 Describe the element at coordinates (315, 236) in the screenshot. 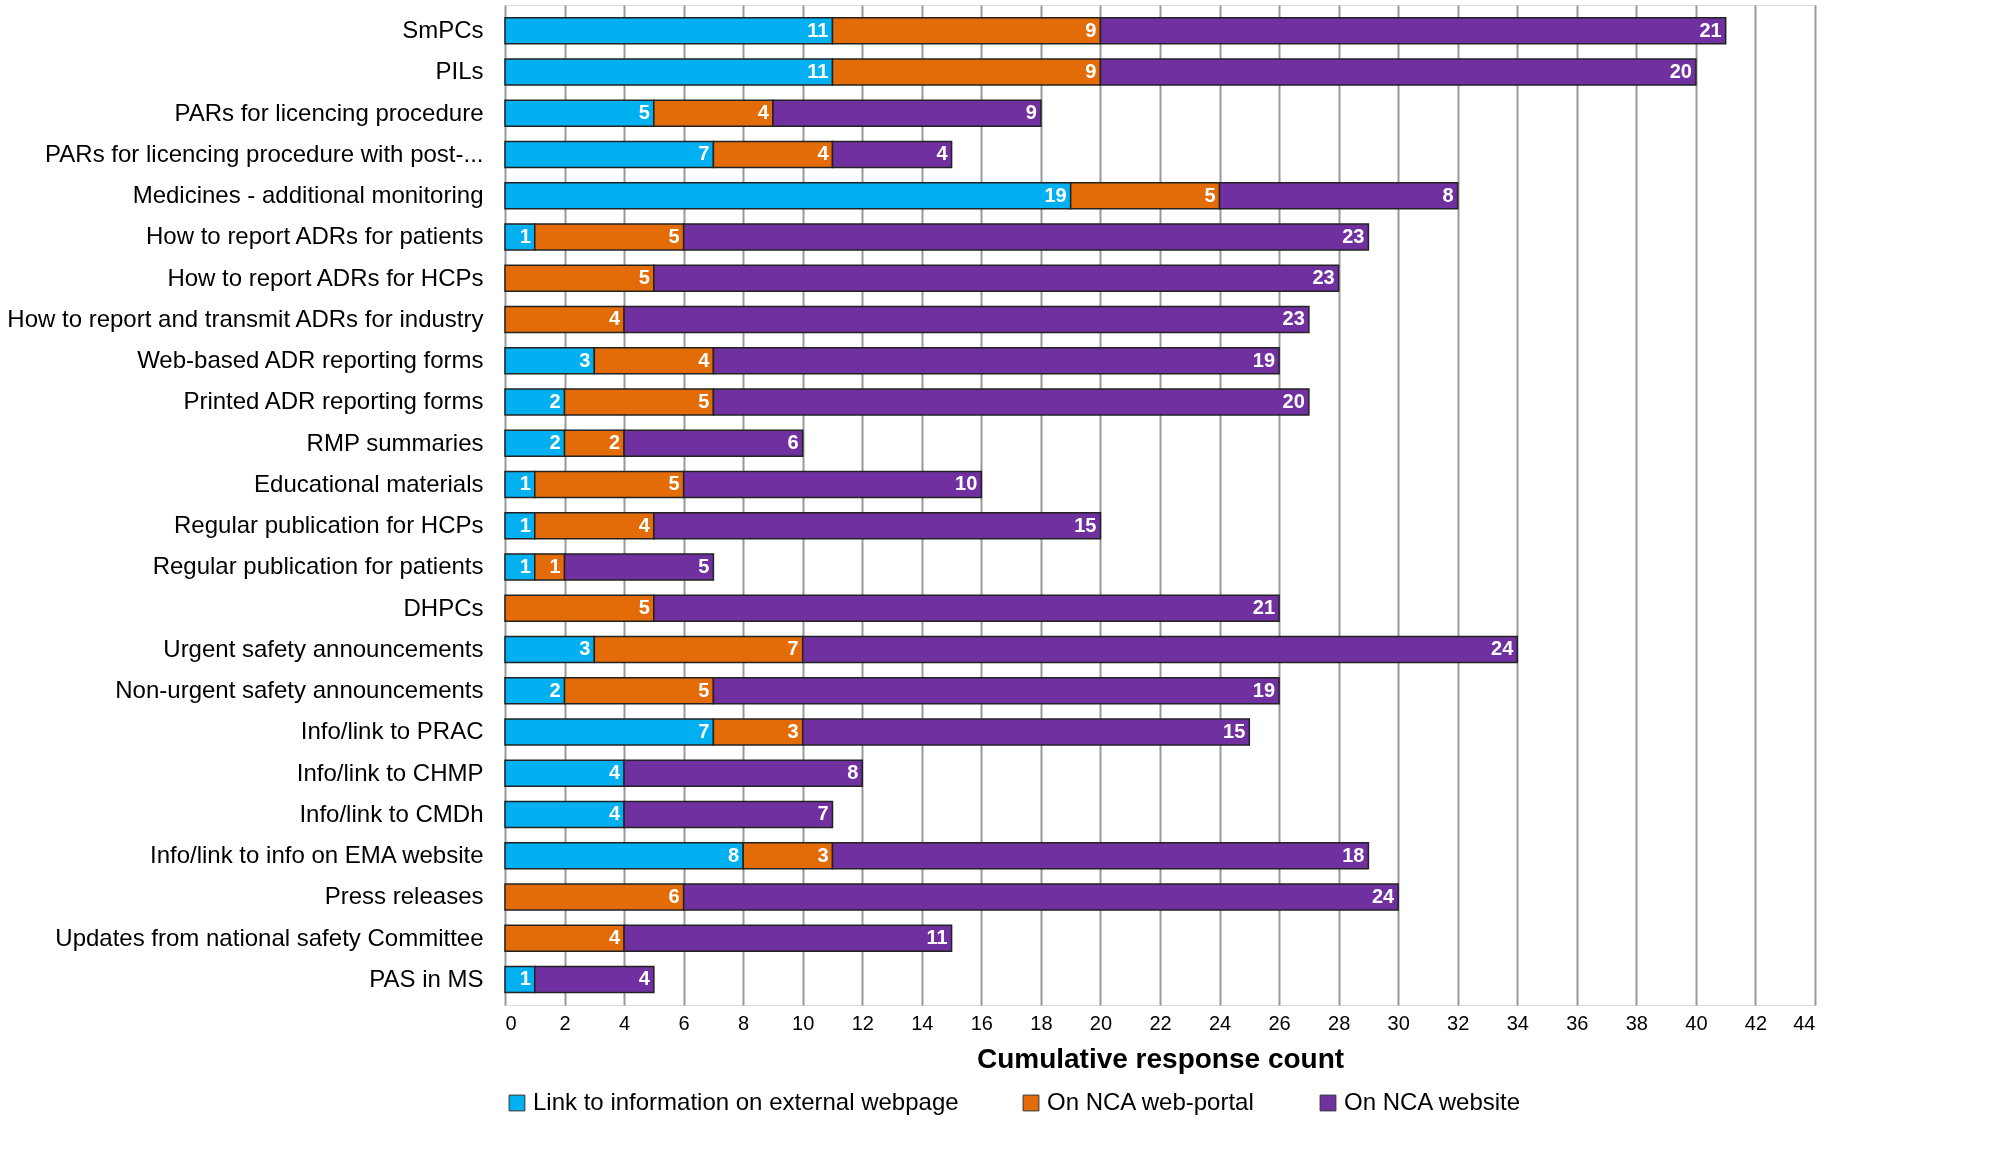

I see `y-tick-label: How to report ADRs for patients` at that location.